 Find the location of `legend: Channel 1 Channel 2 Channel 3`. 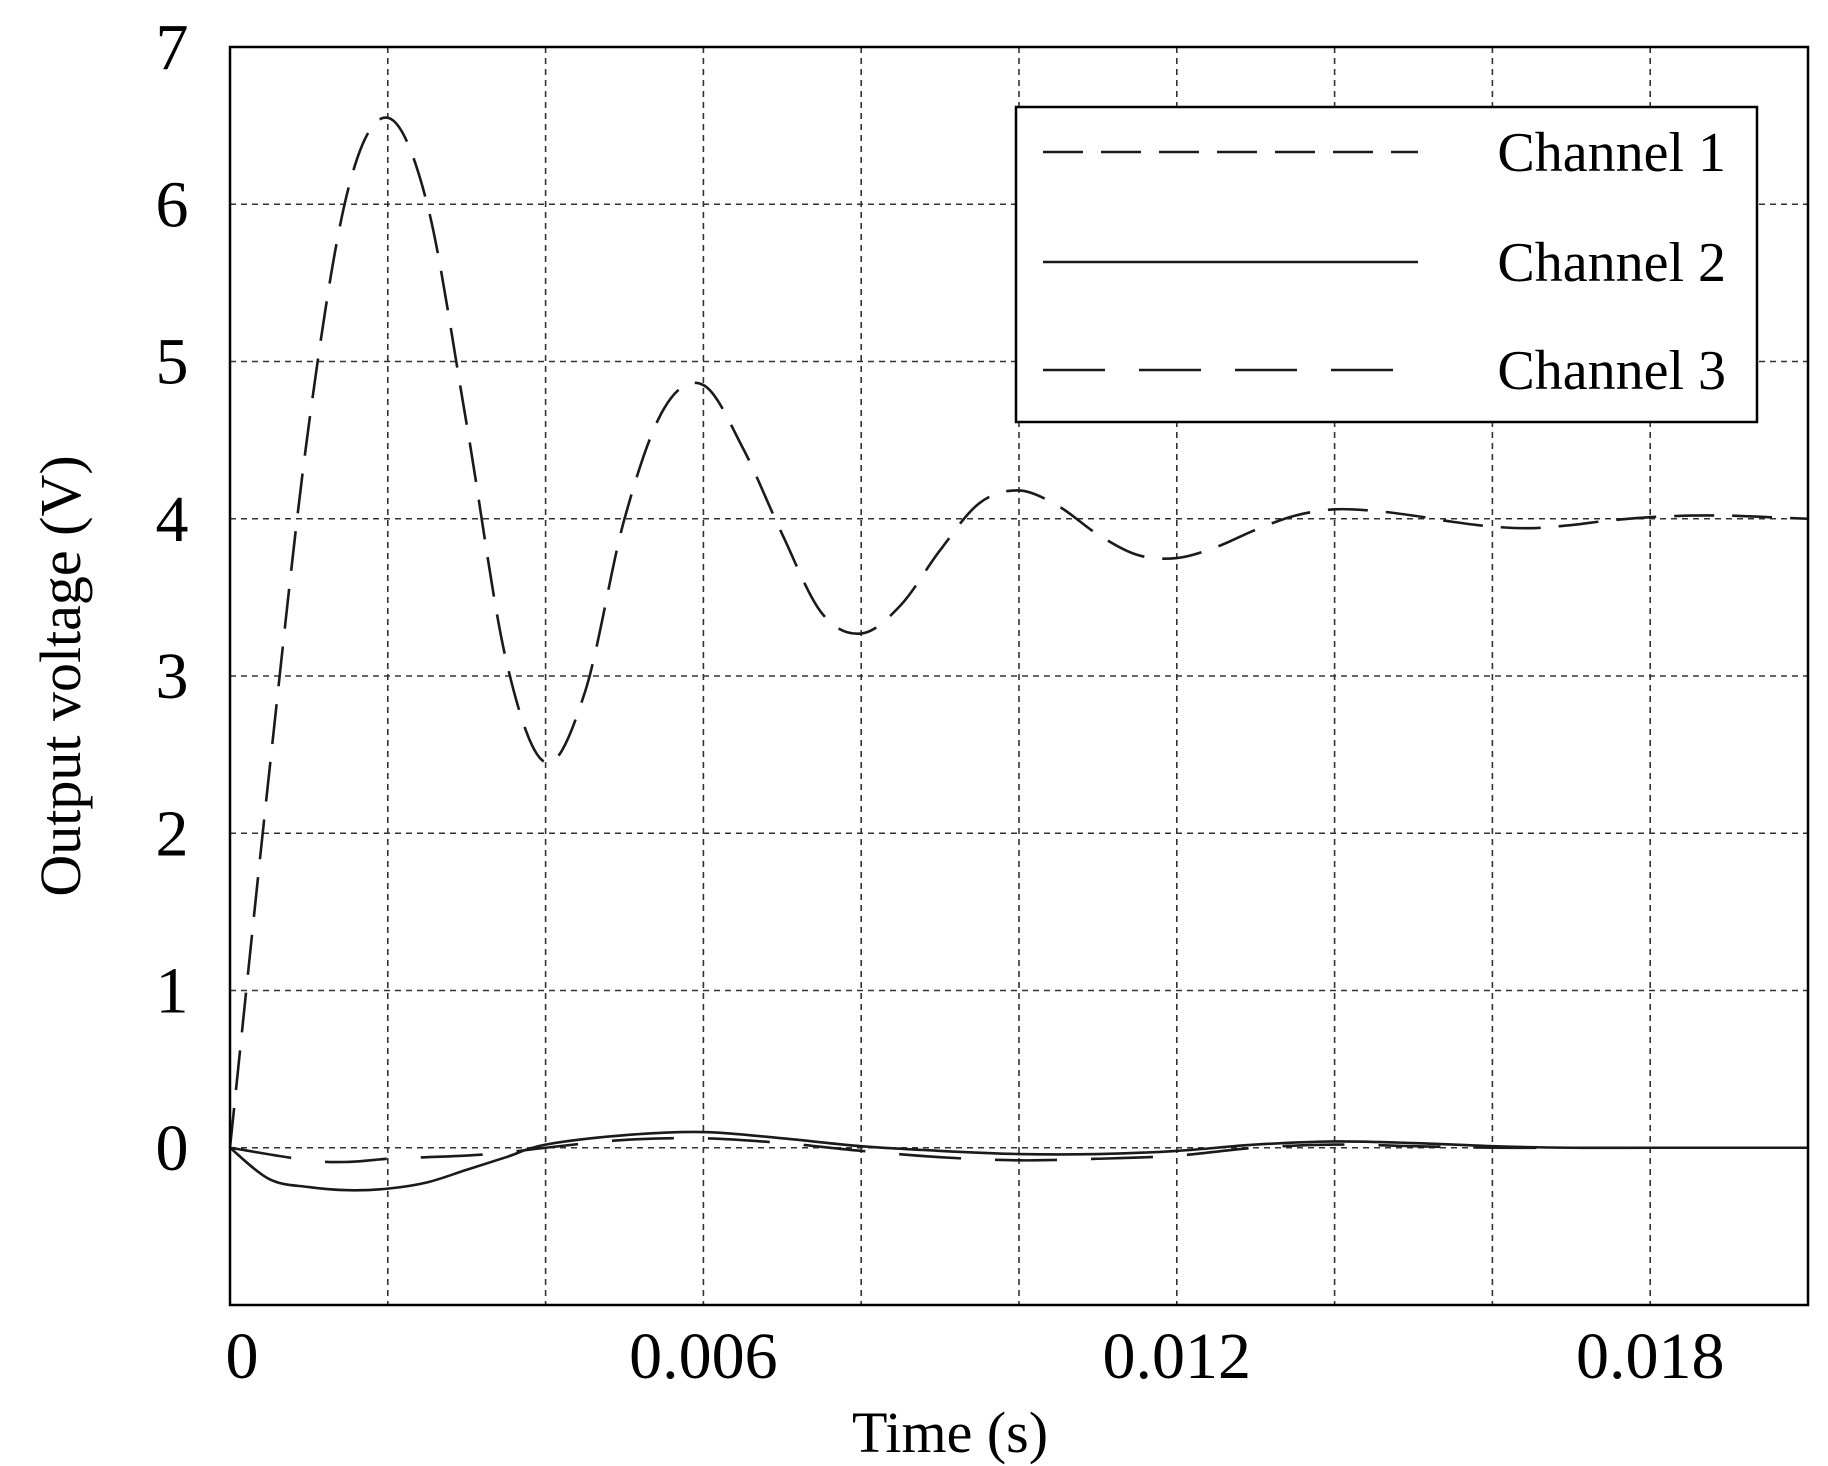

legend: Channel 1 Channel 2 Channel 3 is located at coordinates (1386, 264).